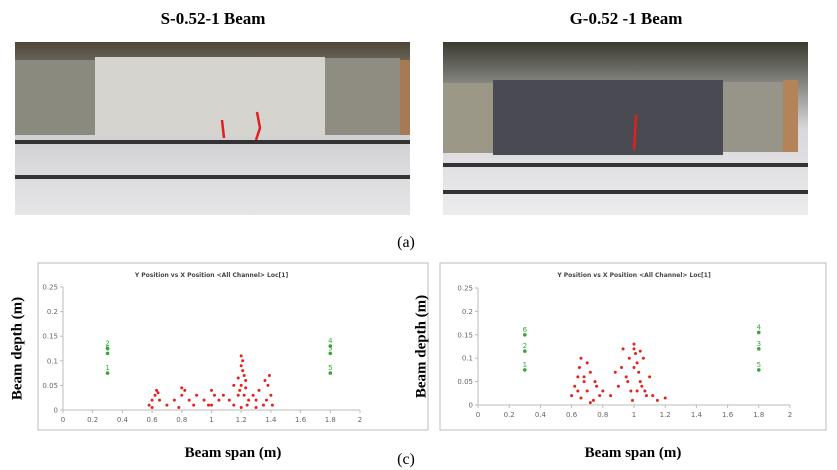  Describe the element at coordinates (509, 415) in the screenshot. I see `x-tick-label: 0.2` at that location.